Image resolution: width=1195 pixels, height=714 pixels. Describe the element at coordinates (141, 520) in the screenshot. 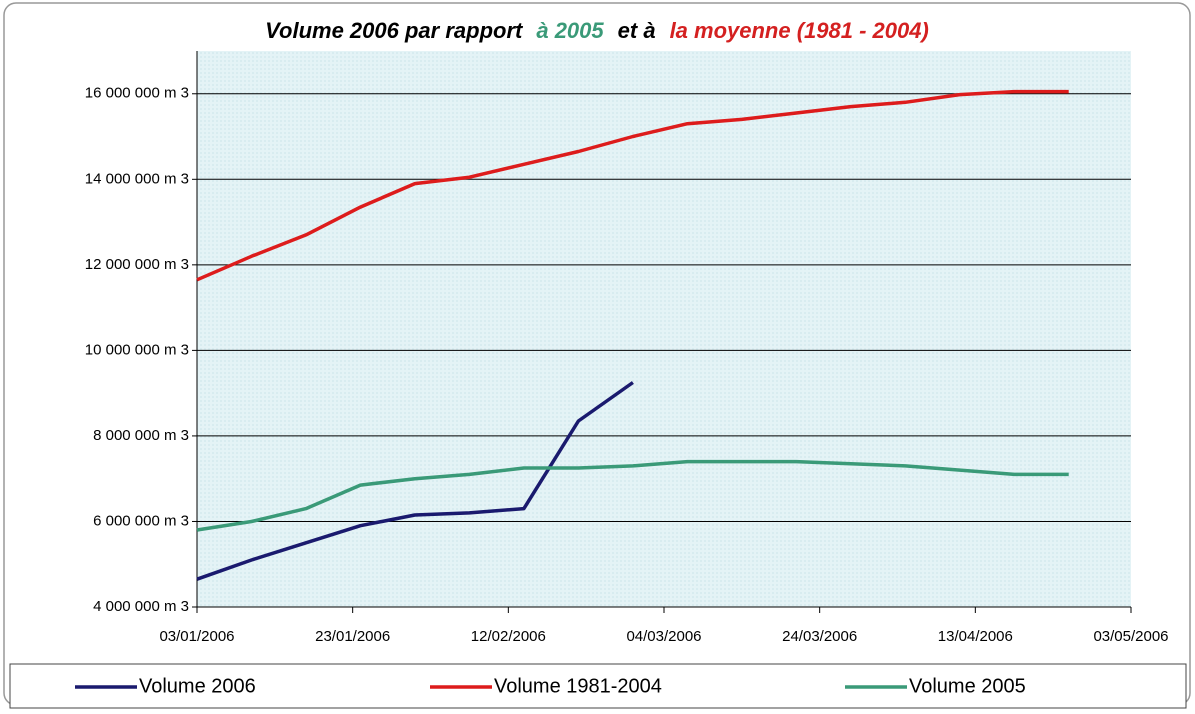

I see `y-tick-label: 6 000 000 m 3` at that location.